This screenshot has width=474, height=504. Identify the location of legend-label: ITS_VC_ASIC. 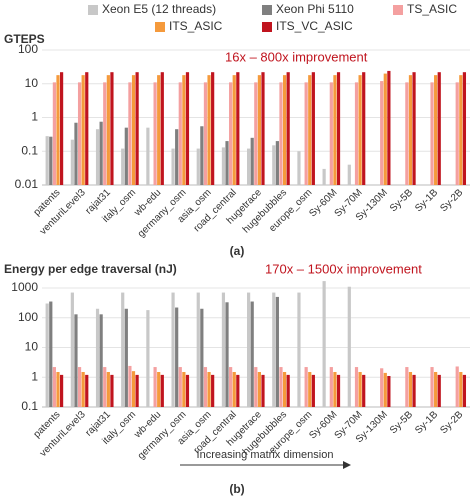
(314, 26).